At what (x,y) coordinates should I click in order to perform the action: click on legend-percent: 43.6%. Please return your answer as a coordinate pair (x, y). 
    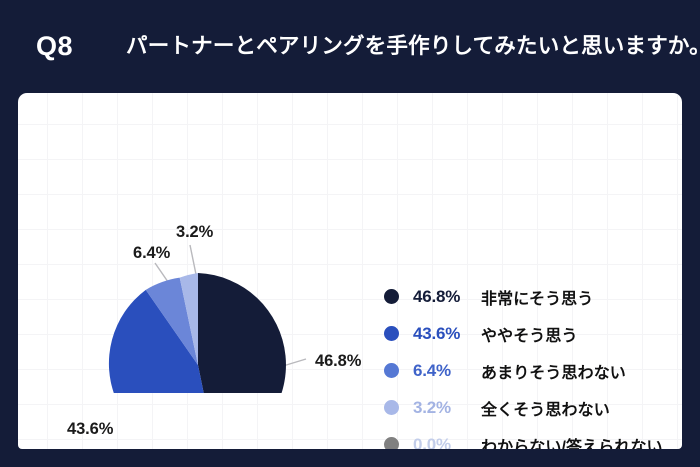
    Looking at the image, I should click on (437, 333).